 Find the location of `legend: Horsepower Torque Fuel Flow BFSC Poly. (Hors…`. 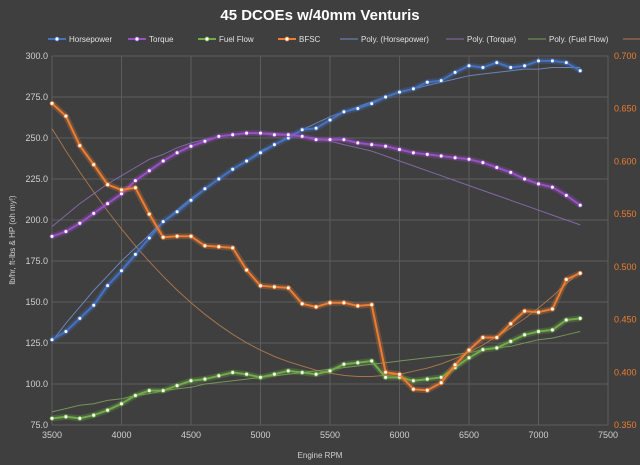

legend: Horsepower Torque Fuel Flow BFSC Poly. (Hors… is located at coordinates (344, 39).